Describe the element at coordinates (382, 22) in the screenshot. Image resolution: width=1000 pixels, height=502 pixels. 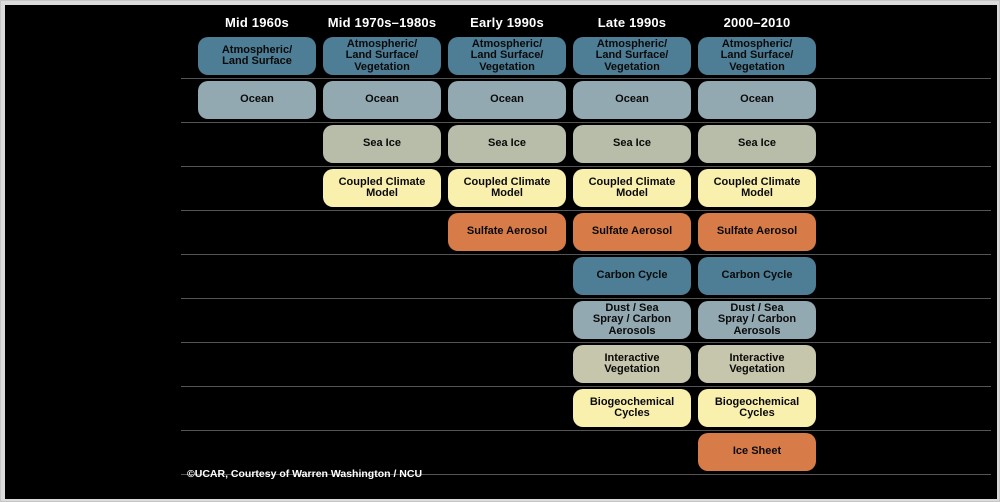
I see `column-header-1: Mid 1970s–1980s` at that location.